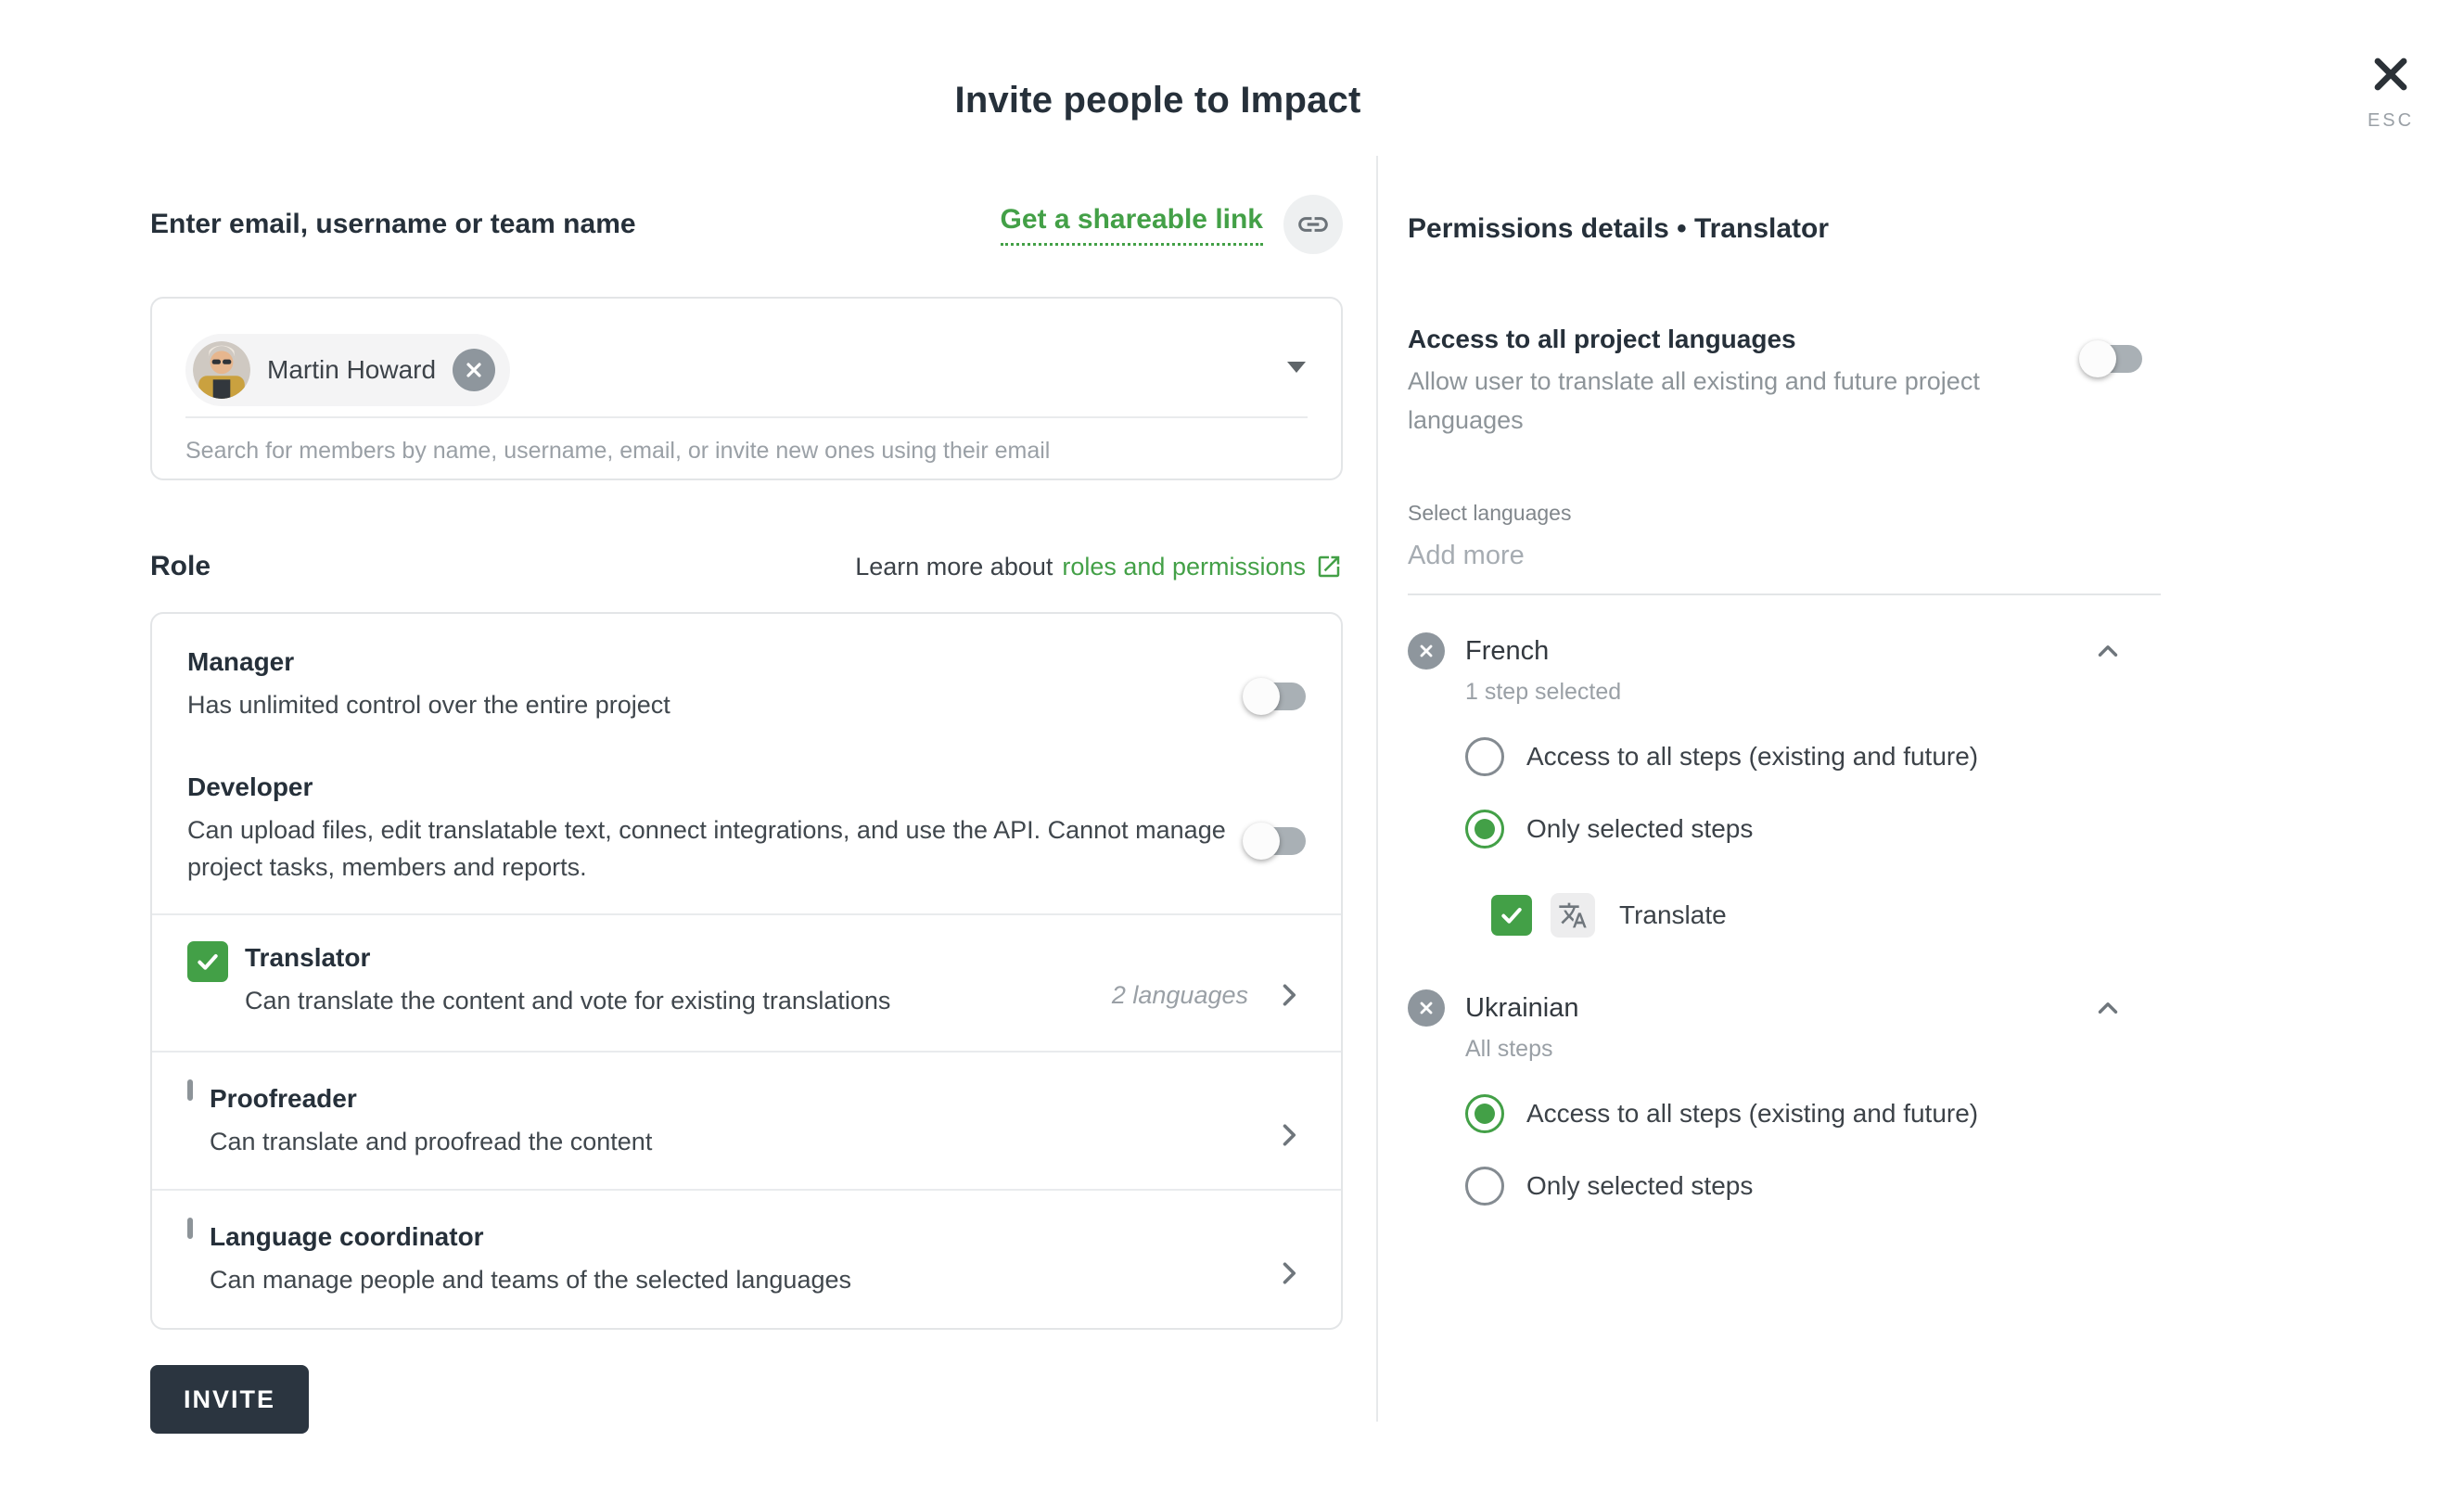  I want to click on close-button: ESC, so click(2391, 92).